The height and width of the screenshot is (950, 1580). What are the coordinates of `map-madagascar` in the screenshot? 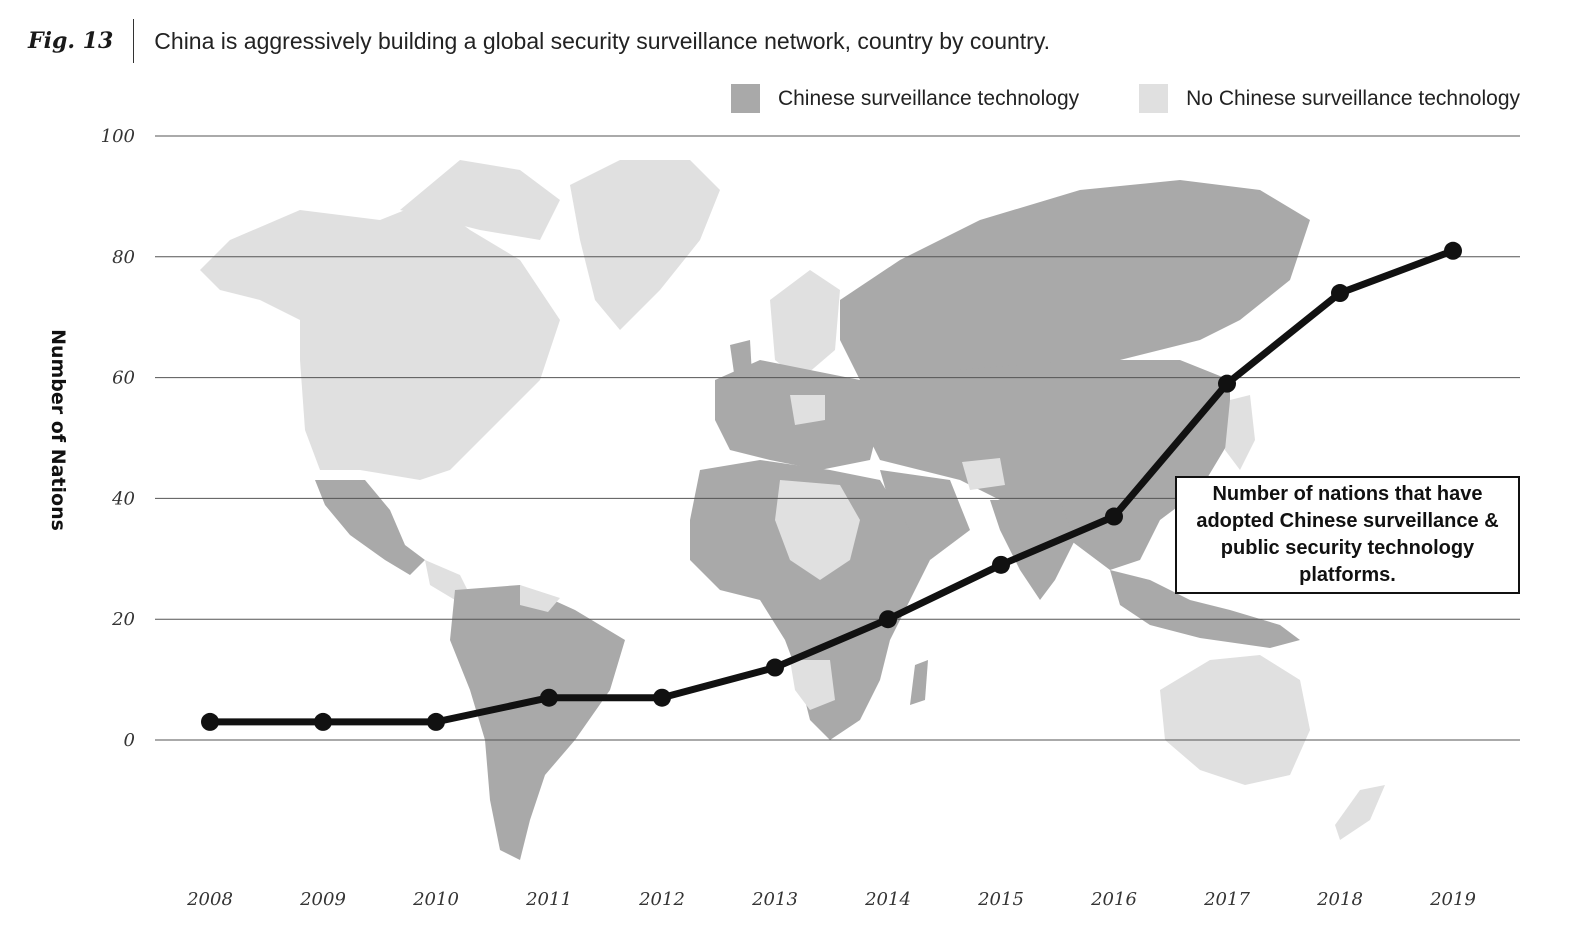 It's located at (919, 682).